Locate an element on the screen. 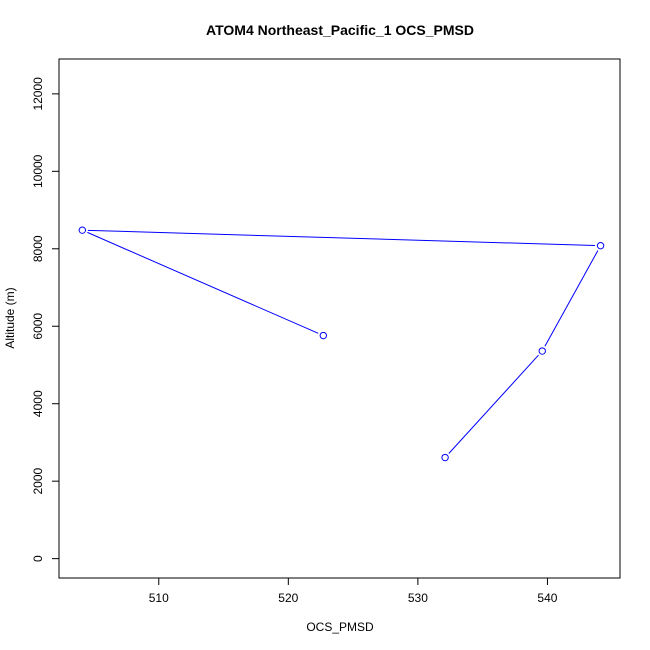 The image size is (650, 650). y-tick-label: 8000 is located at coordinates (38, 248).